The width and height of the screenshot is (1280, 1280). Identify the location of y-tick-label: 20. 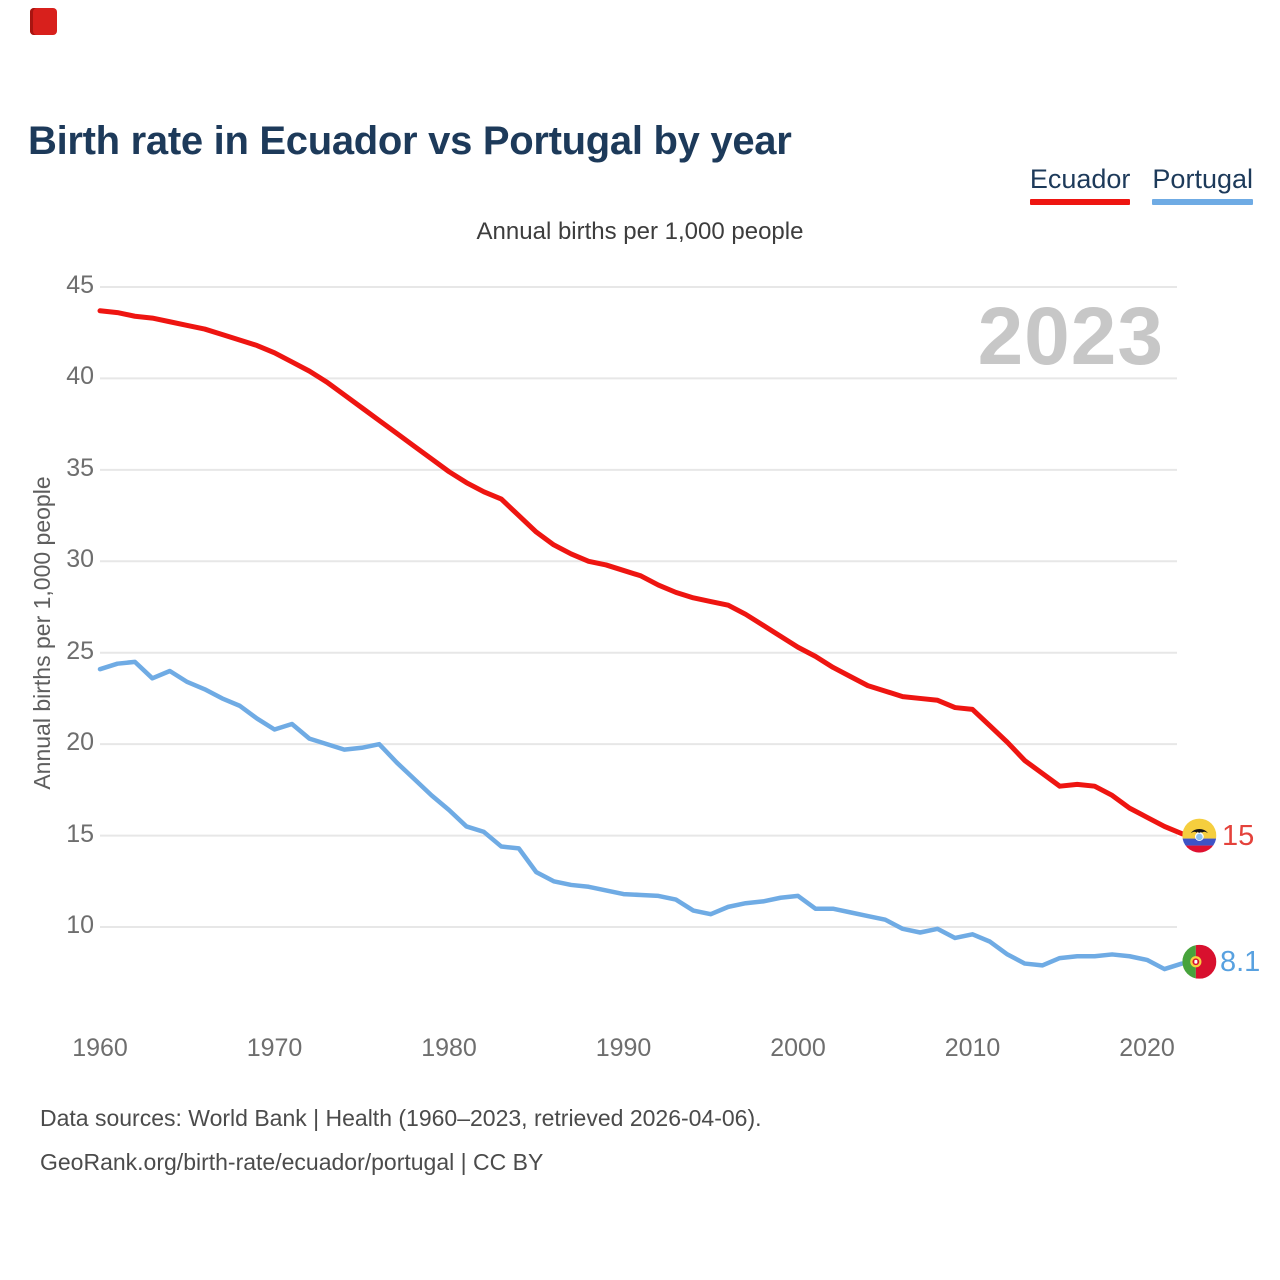
(80, 742).